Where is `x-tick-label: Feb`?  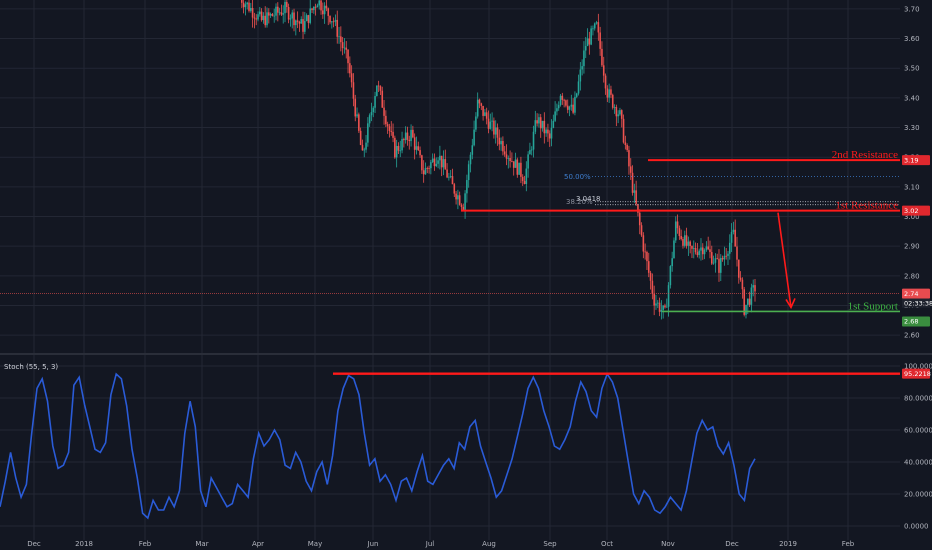
x-tick-label: Feb is located at coordinates (145, 544).